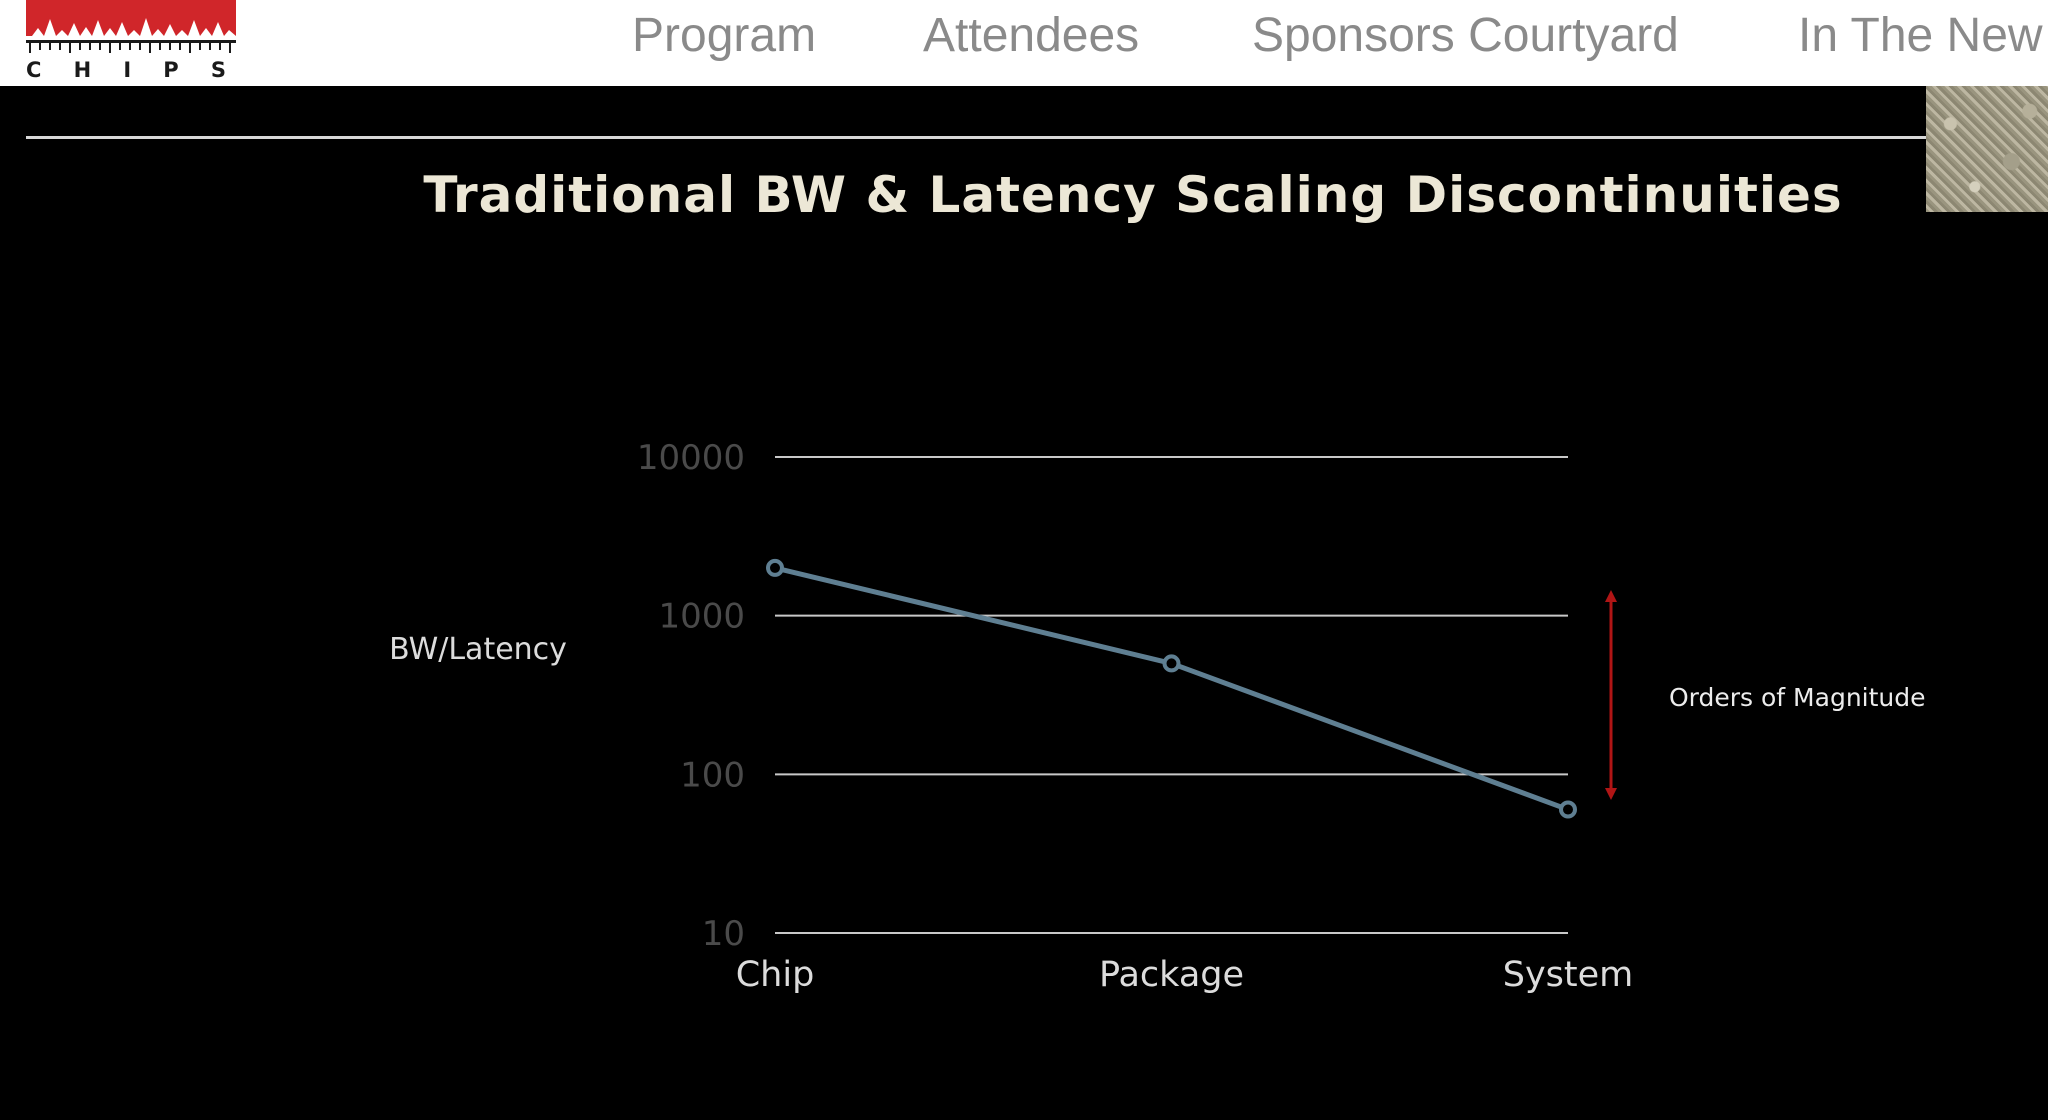  I want to click on magnitude-arrow-head-down, so click(1611, 794).